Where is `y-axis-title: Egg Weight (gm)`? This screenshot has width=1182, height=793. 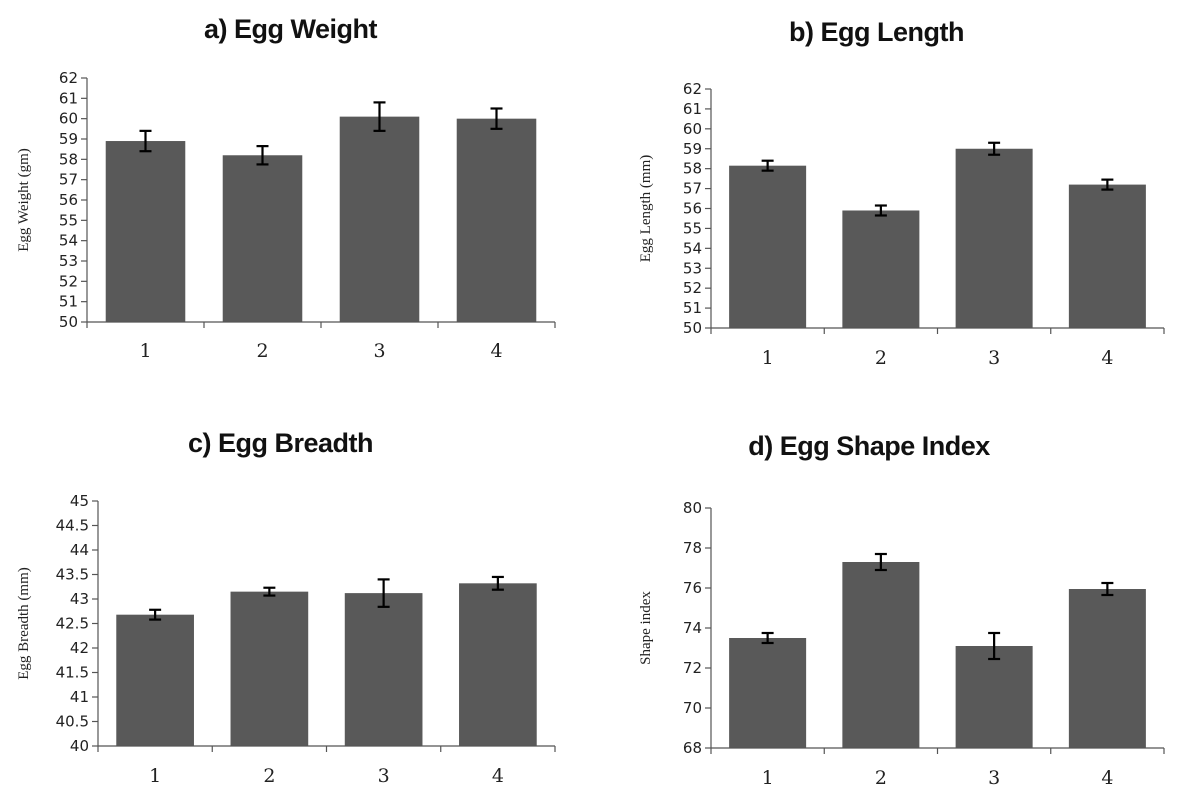
y-axis-title: Egg Weight (gm) is located at coordinates (24, 200).